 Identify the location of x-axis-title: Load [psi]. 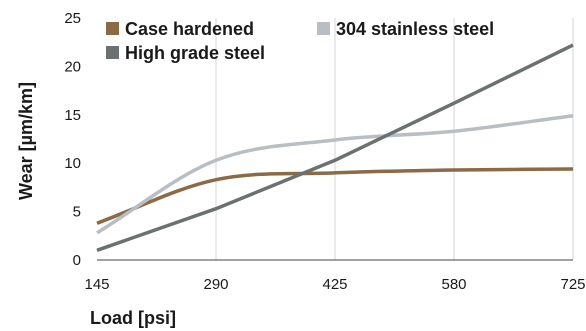
(133, 318).